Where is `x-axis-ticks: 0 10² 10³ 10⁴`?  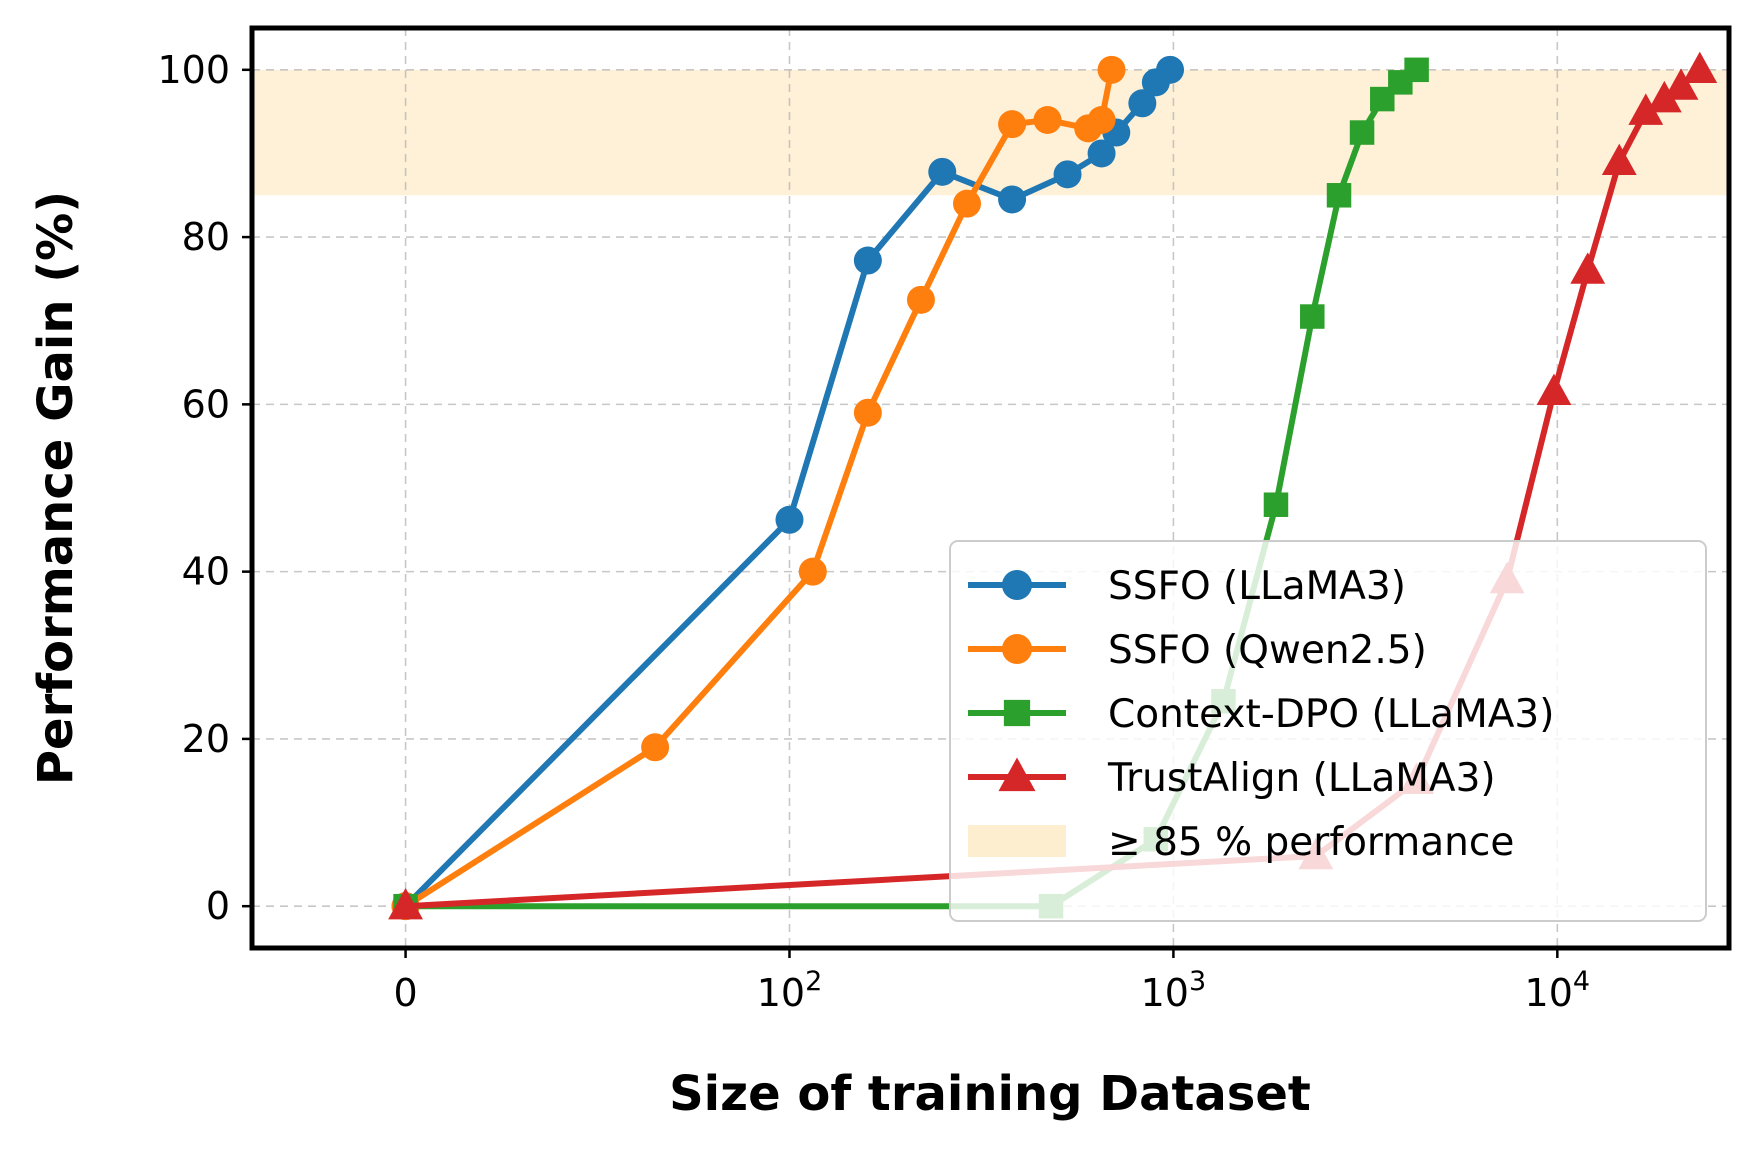 x-axis-ticks: 0 10² 10³ 10⁴ is located at coordinates (991, 981).